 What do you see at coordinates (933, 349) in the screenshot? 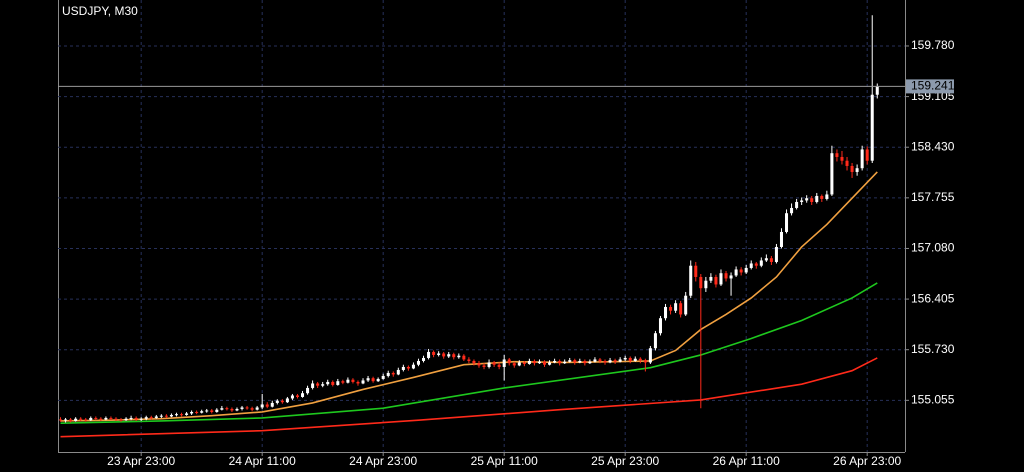
I see `y-tick-label: 155.730` at bounding box center [933, 349].